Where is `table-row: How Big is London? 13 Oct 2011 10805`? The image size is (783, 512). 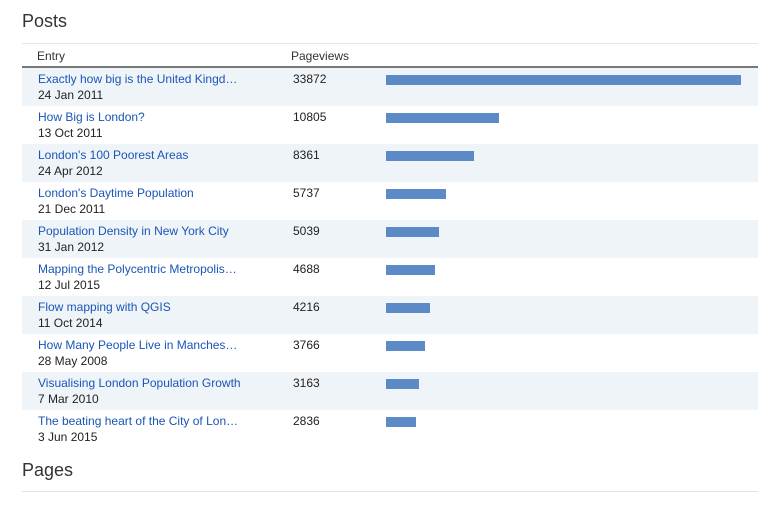
table-row: How Big is London? 13 Oct 2011 10805 is located at coordinates (390, 125).